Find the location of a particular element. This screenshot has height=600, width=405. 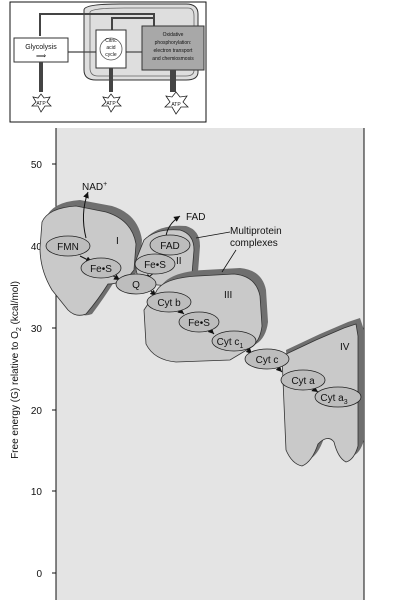

glycolysis-box is located at coordinates (41, 50).